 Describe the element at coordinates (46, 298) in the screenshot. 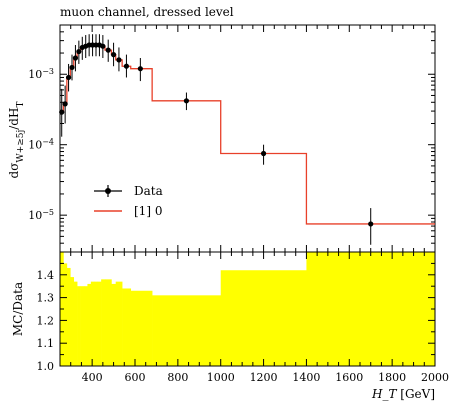

I see `ratio-y-tick-label: 1.3` at that location.